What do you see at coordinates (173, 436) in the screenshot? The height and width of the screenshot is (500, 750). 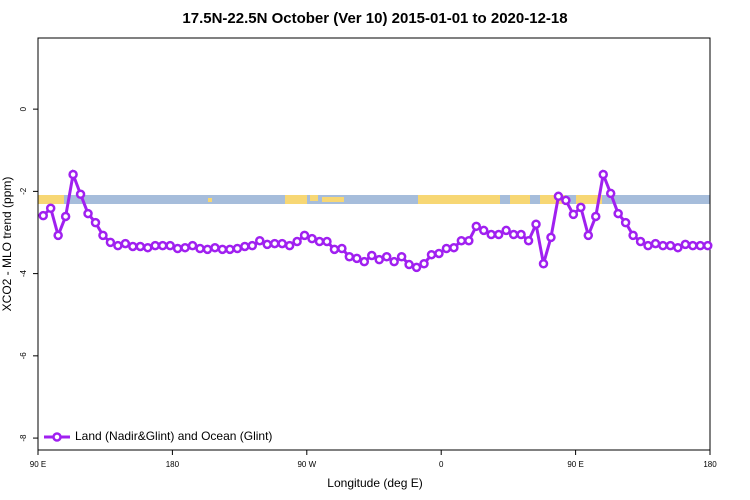 I see `legend-label: Land (Nadir&Glint) and Ocean (Glint)` at bounding box center [173, 436].